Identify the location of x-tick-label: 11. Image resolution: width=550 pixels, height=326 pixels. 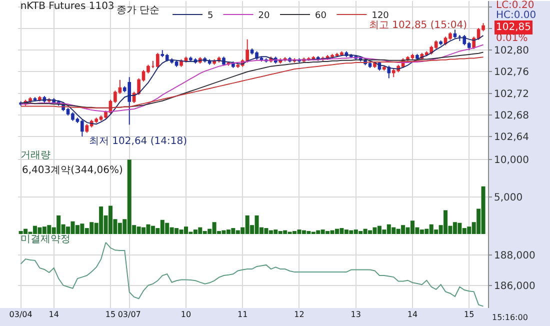
(243, 314).